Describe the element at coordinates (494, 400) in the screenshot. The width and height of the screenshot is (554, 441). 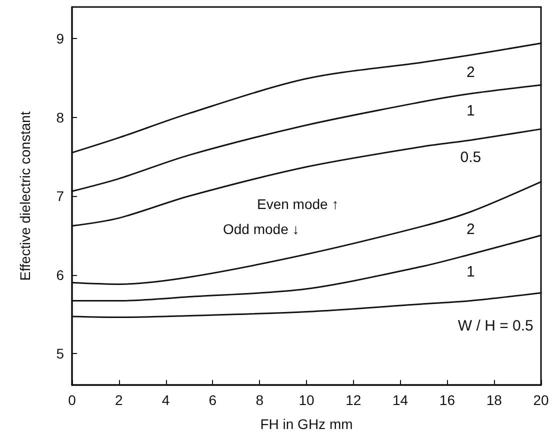
I see `x-tick-label: 18` at that location.